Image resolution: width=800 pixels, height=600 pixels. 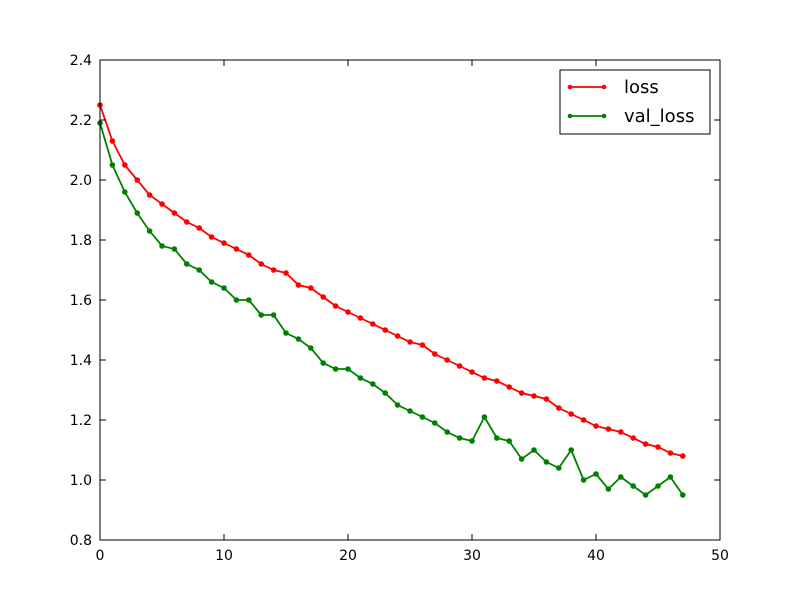 I want to click on y-tick-label: 1.2, so click(x=81, y=421).